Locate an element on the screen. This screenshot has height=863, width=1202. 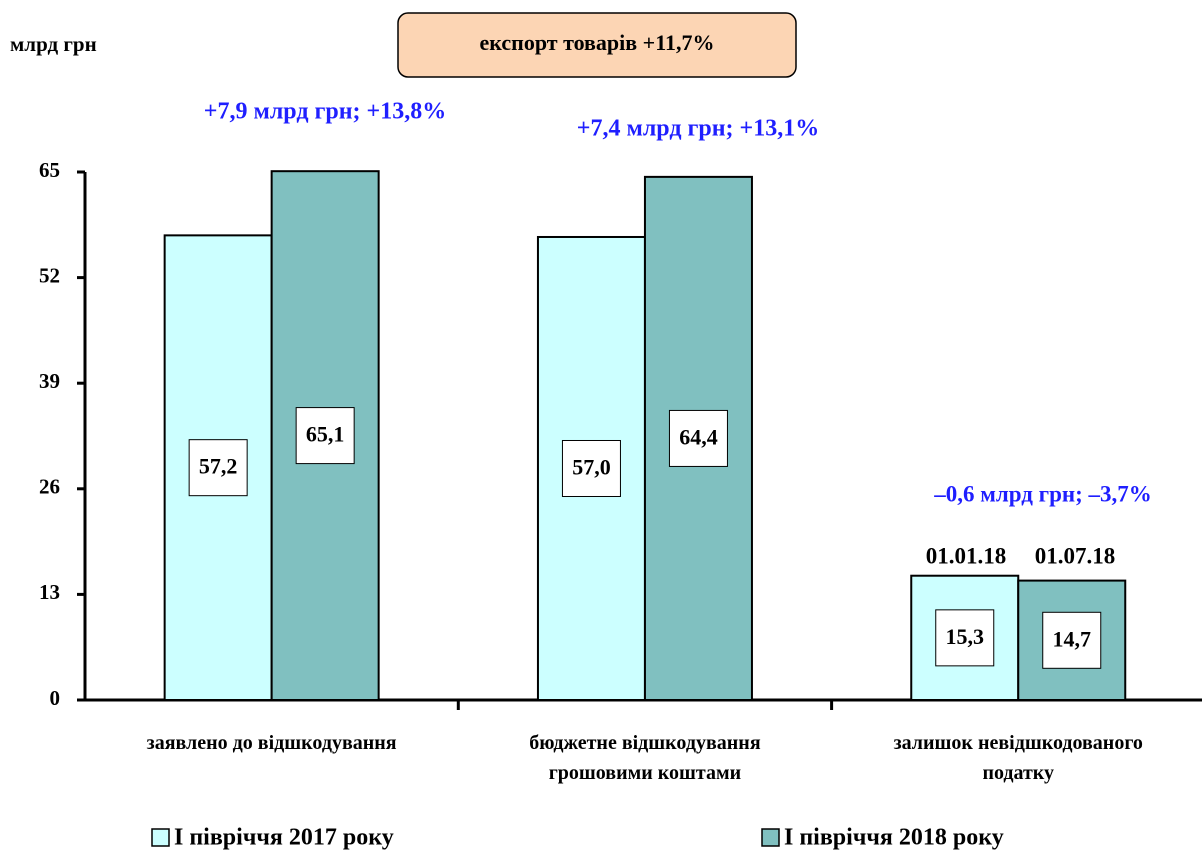
annotation: –0,6 млрд грн; –3,7% is located at coordinates (1042, 493).